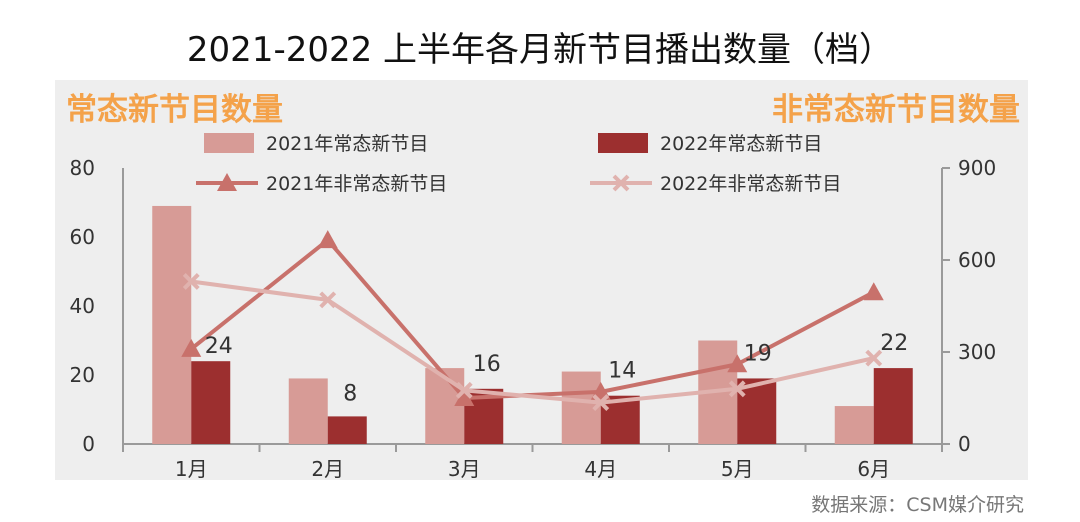 Image resolution: width=1080 pixels, height=522 pixels. I want to click on legend-label: 2021年非常态新节目, so click(356, 184).